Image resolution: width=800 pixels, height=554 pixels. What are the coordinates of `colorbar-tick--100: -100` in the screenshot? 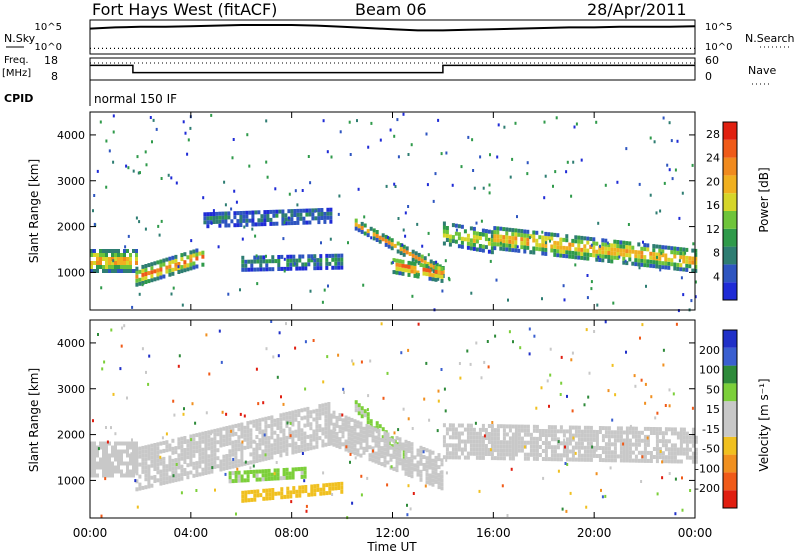 It's located at (707, 468).